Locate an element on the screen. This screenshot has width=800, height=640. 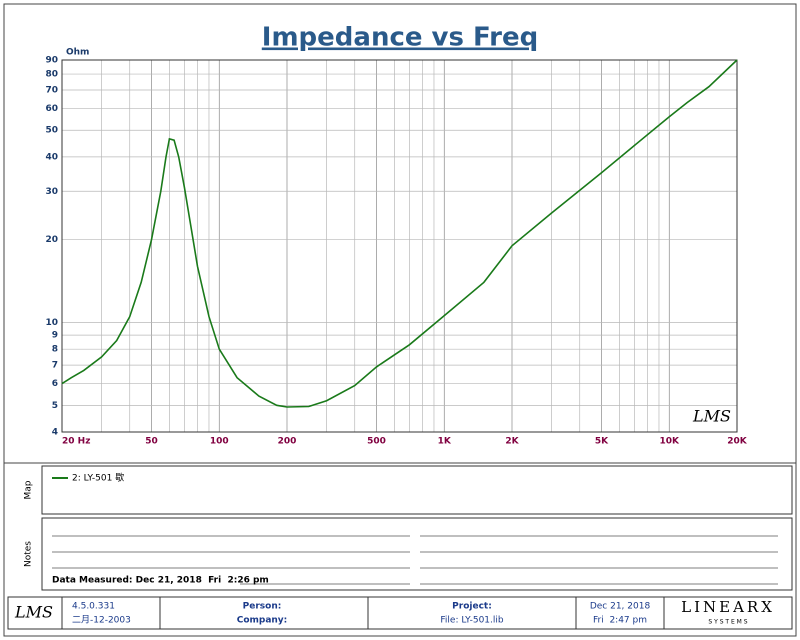
x-tick-label: 500 is located at coordinates (376, 442).